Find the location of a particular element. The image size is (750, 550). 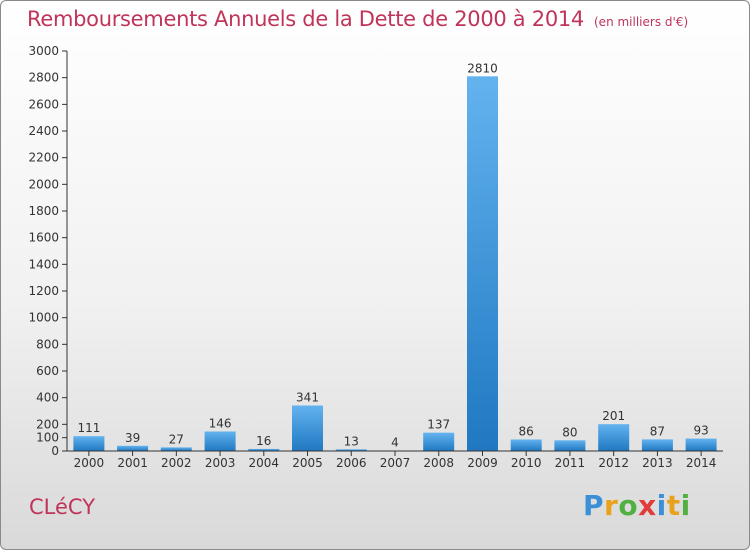

x-tick-label: 2014 is located at coordinates (701, 463).